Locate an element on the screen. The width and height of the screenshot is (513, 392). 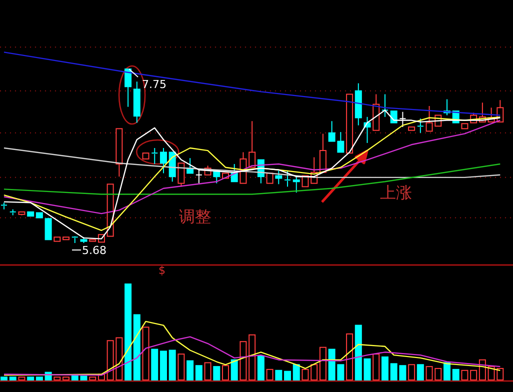
text: 5.68 is located at coordinates (94, 250).